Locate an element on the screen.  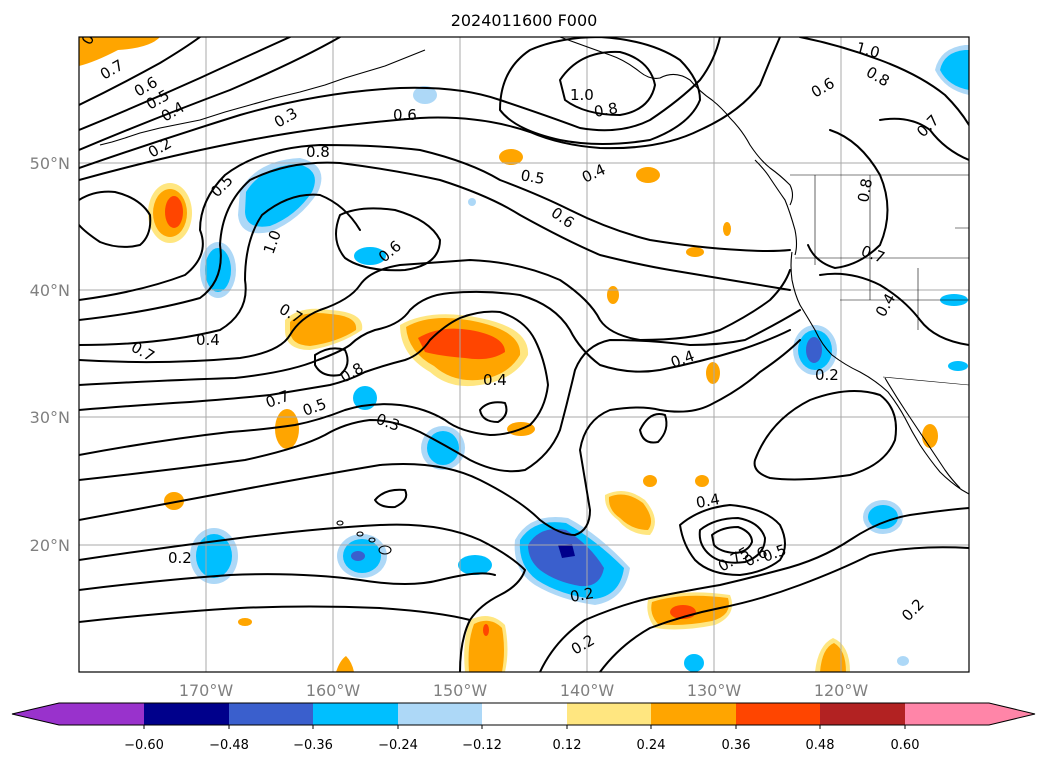
colorbar-tick-label: 0.12 is located at coordinates (567, 745).